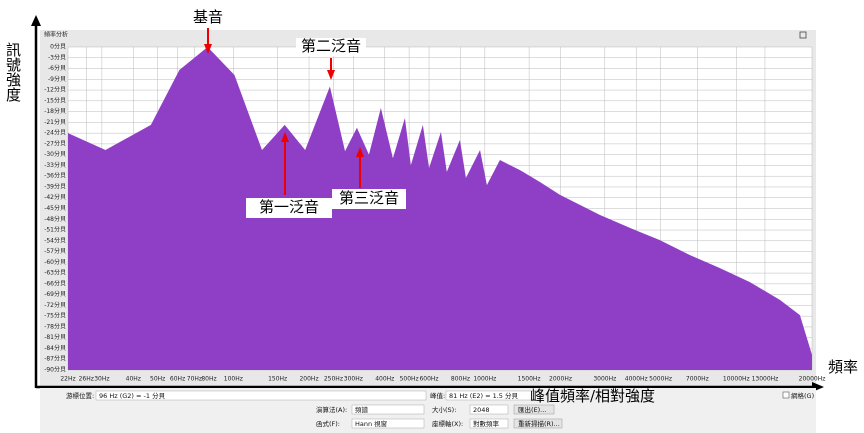 The height and width of the screenshot is (433, 864). What do you see at coordinates (67, 379) in the screenshot?
I see `x-tick-label: 22Hz` at bounding box center [67, 379].